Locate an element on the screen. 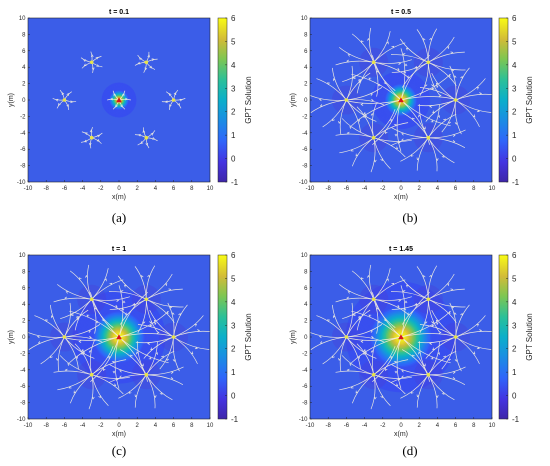  panel-label: (b) is located at coordinates (409, 217).